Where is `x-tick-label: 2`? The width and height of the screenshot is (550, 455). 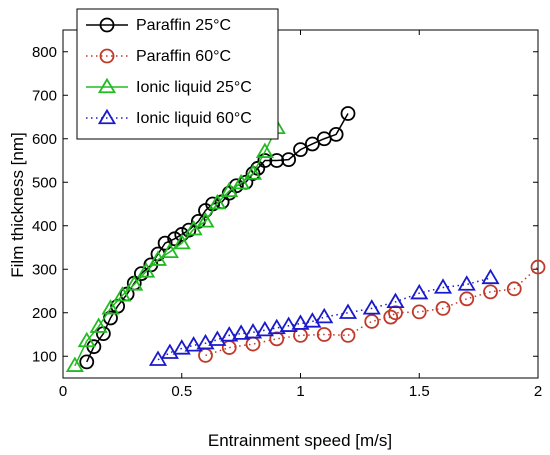 x-tick-label: 2 is located at coordinates (538, 391).